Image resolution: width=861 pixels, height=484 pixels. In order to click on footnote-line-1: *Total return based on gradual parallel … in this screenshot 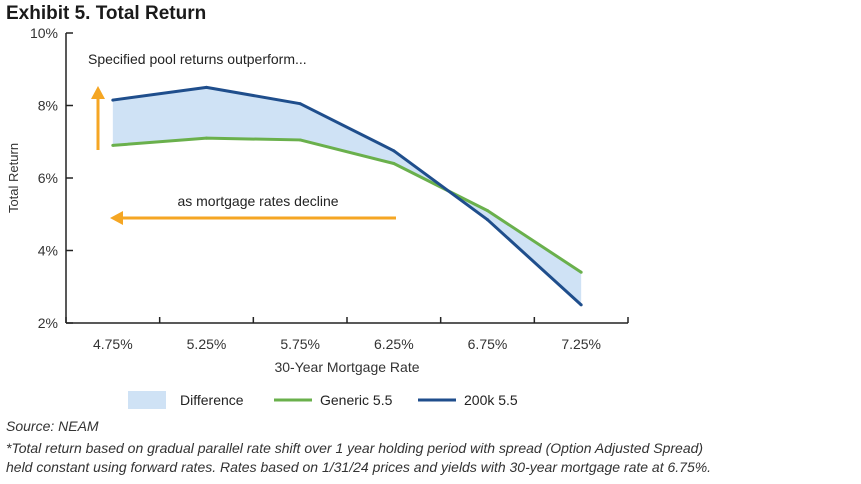, I will do `click(355, 448)`.